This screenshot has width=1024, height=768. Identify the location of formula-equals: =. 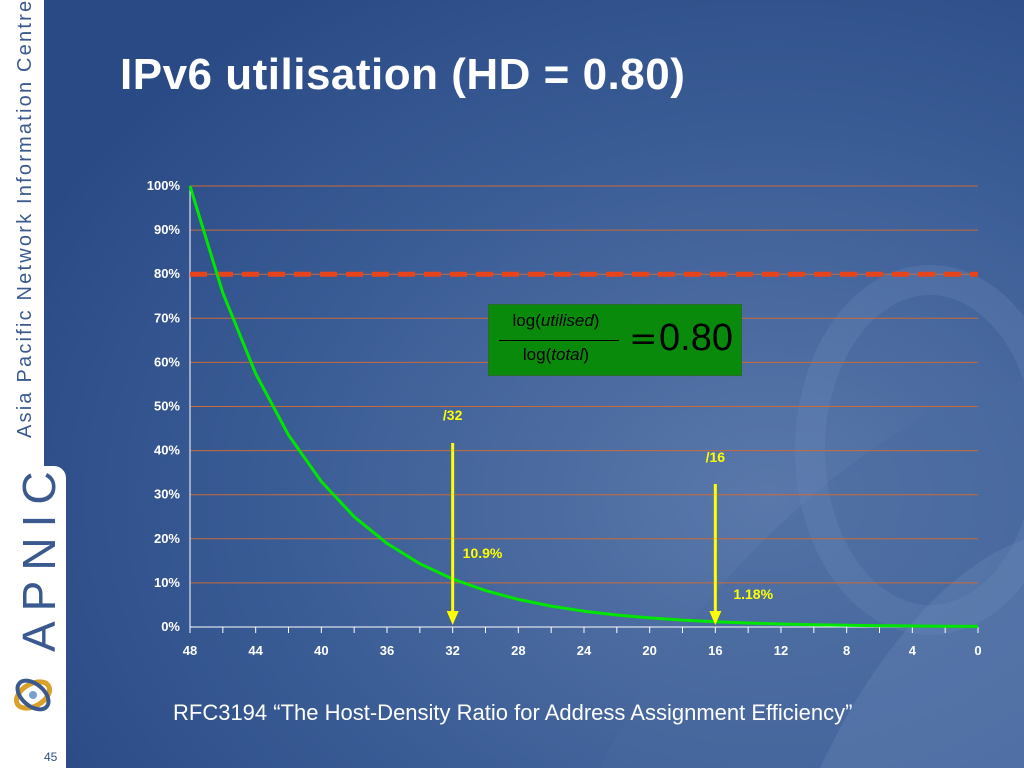
(643, 339).